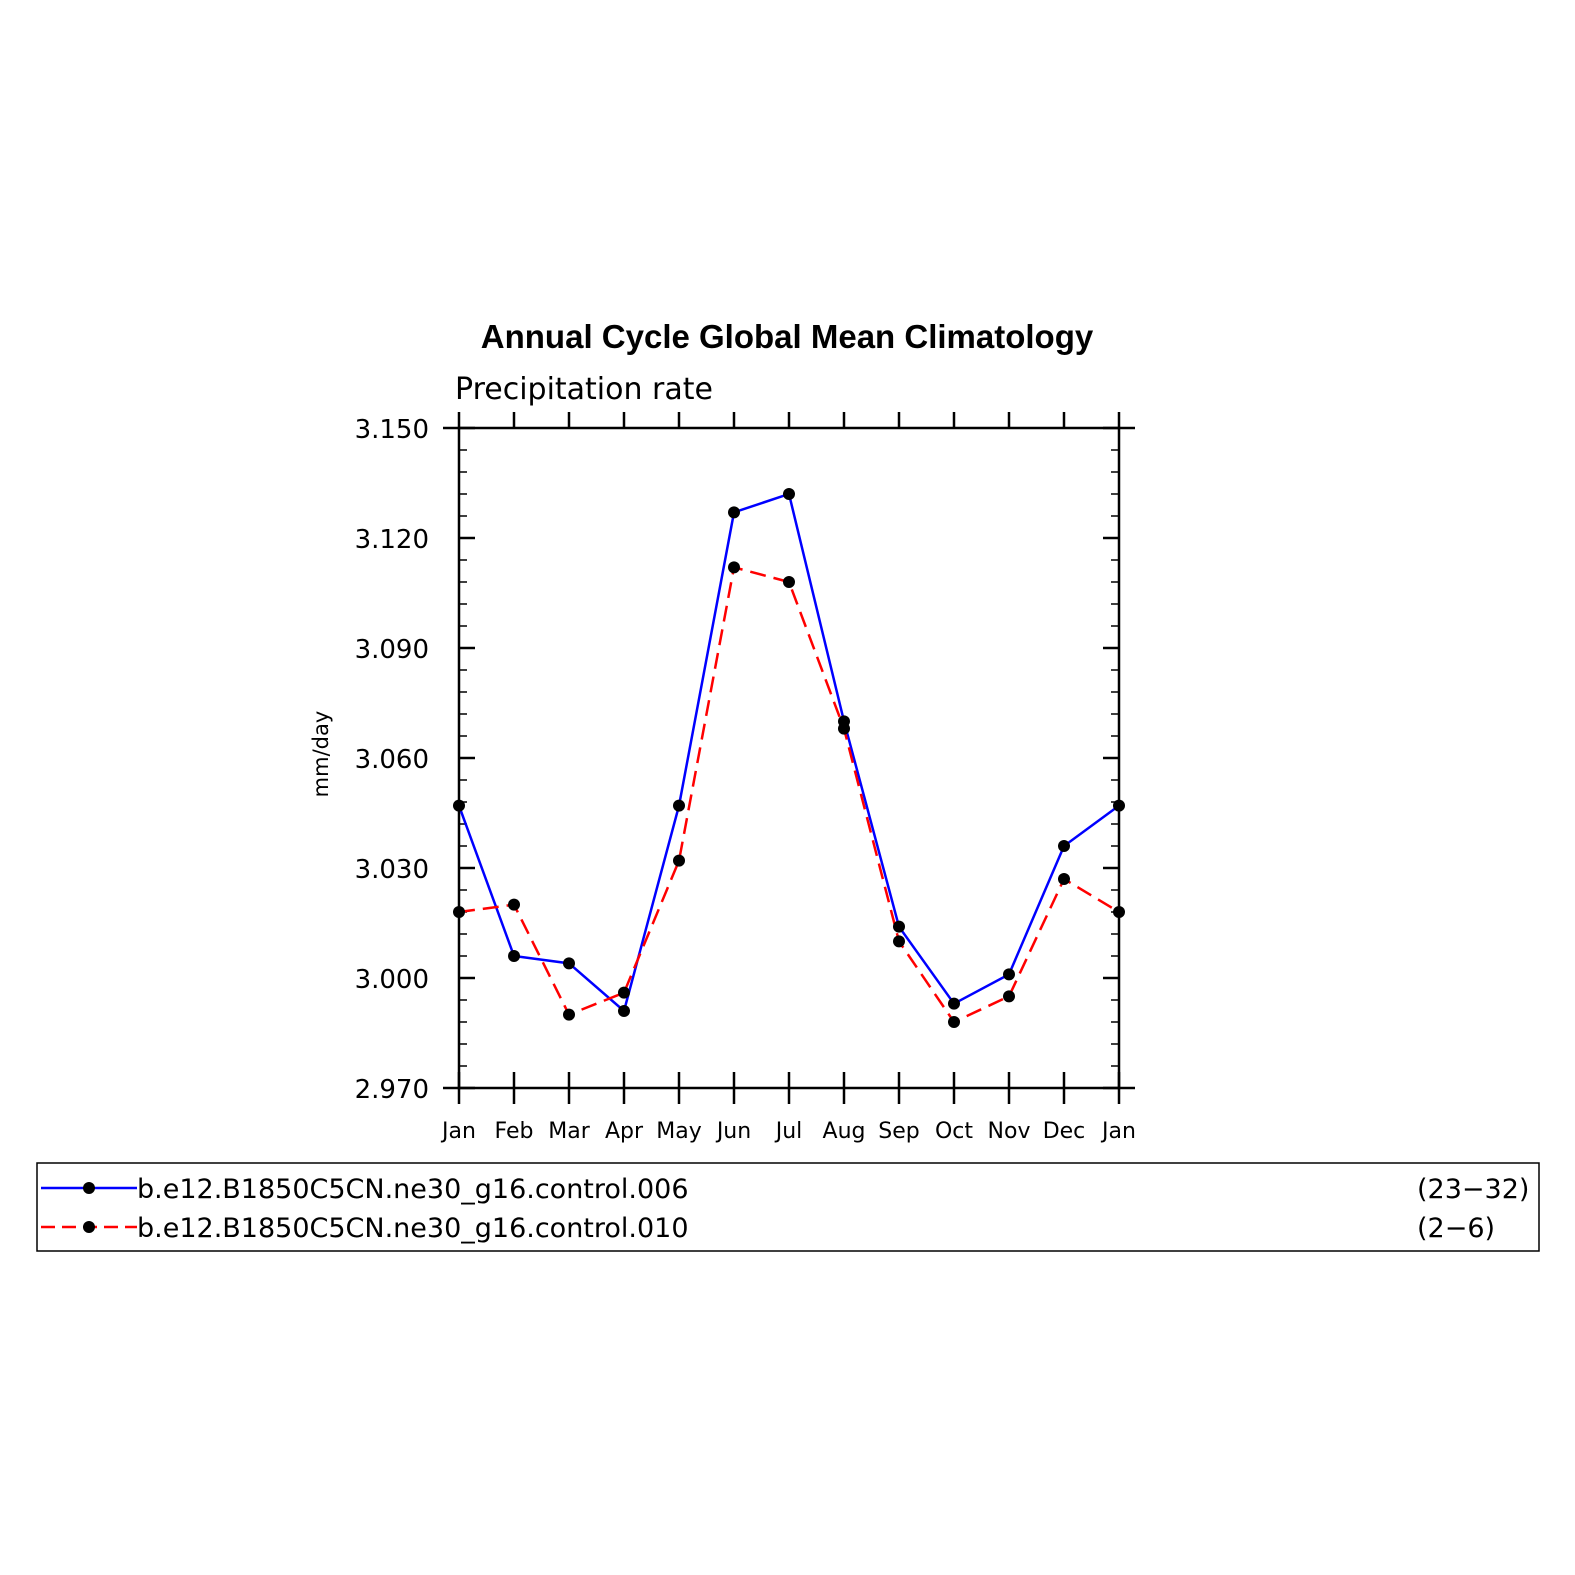 The width and height of the screenshot is (1575, 1575). Describe the element at coordinates (844, 1131) in the screenshot. I see `x-tick-label: Aug` at that location.